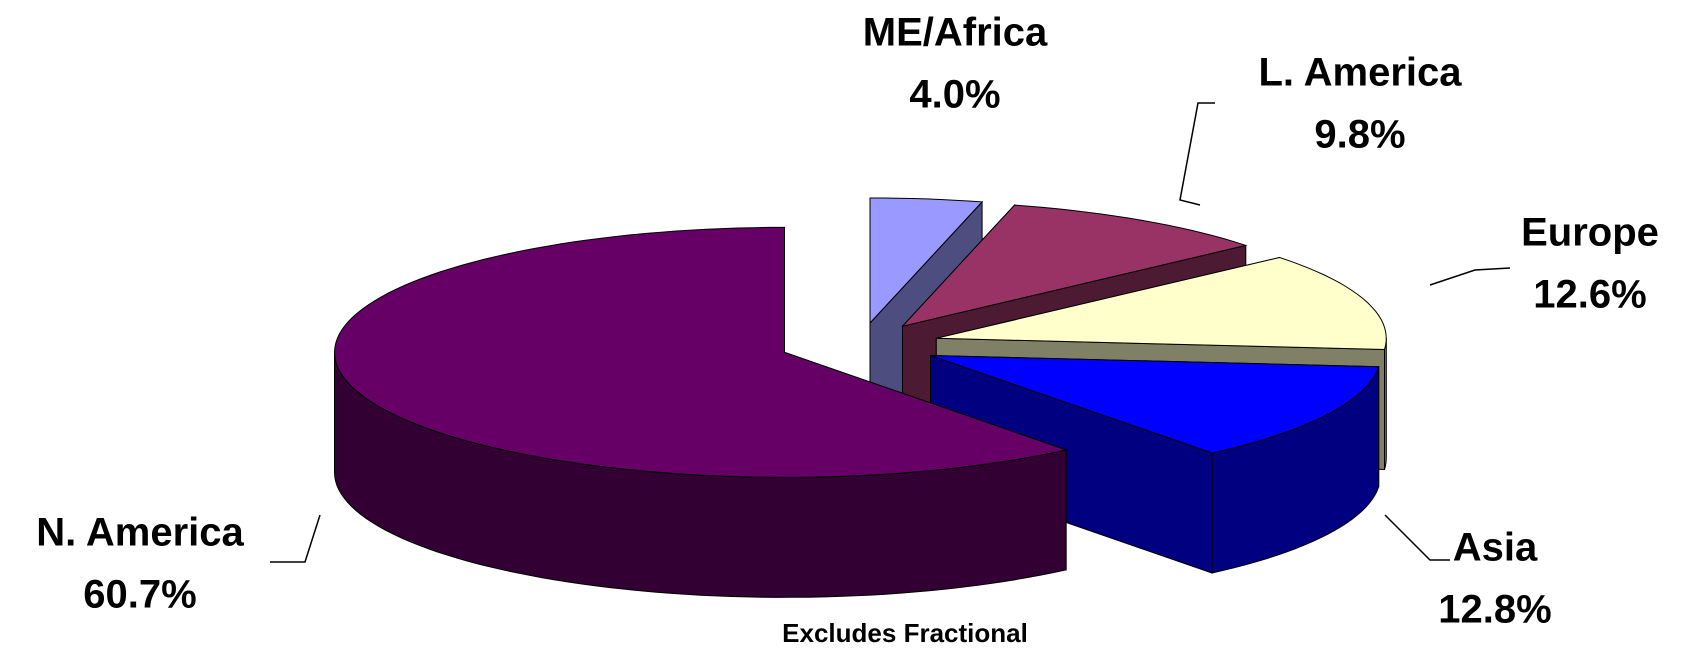 Image resolution: width=1701 pixels, height=649 pixels. I want to click on slice-label: ME/Africa, so click(955, 33).